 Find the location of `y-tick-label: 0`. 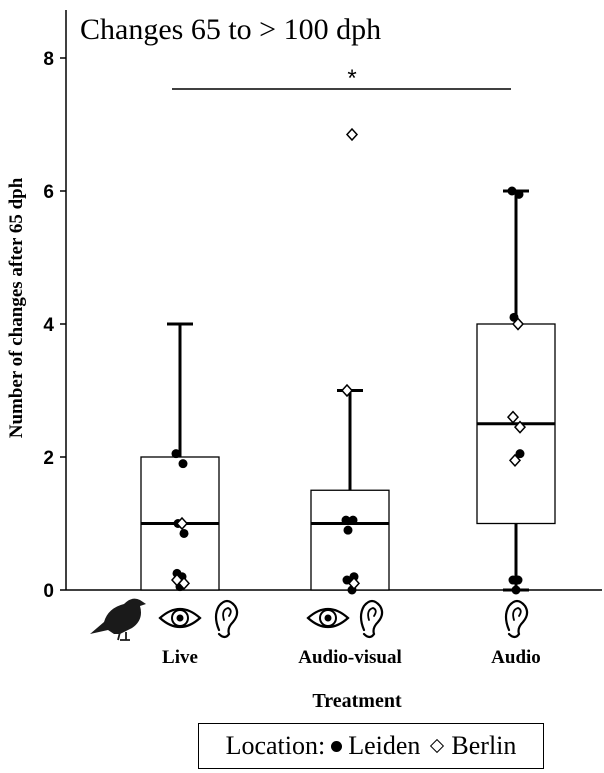

y-tick-label: 0 is located at coordinates (48, 591).